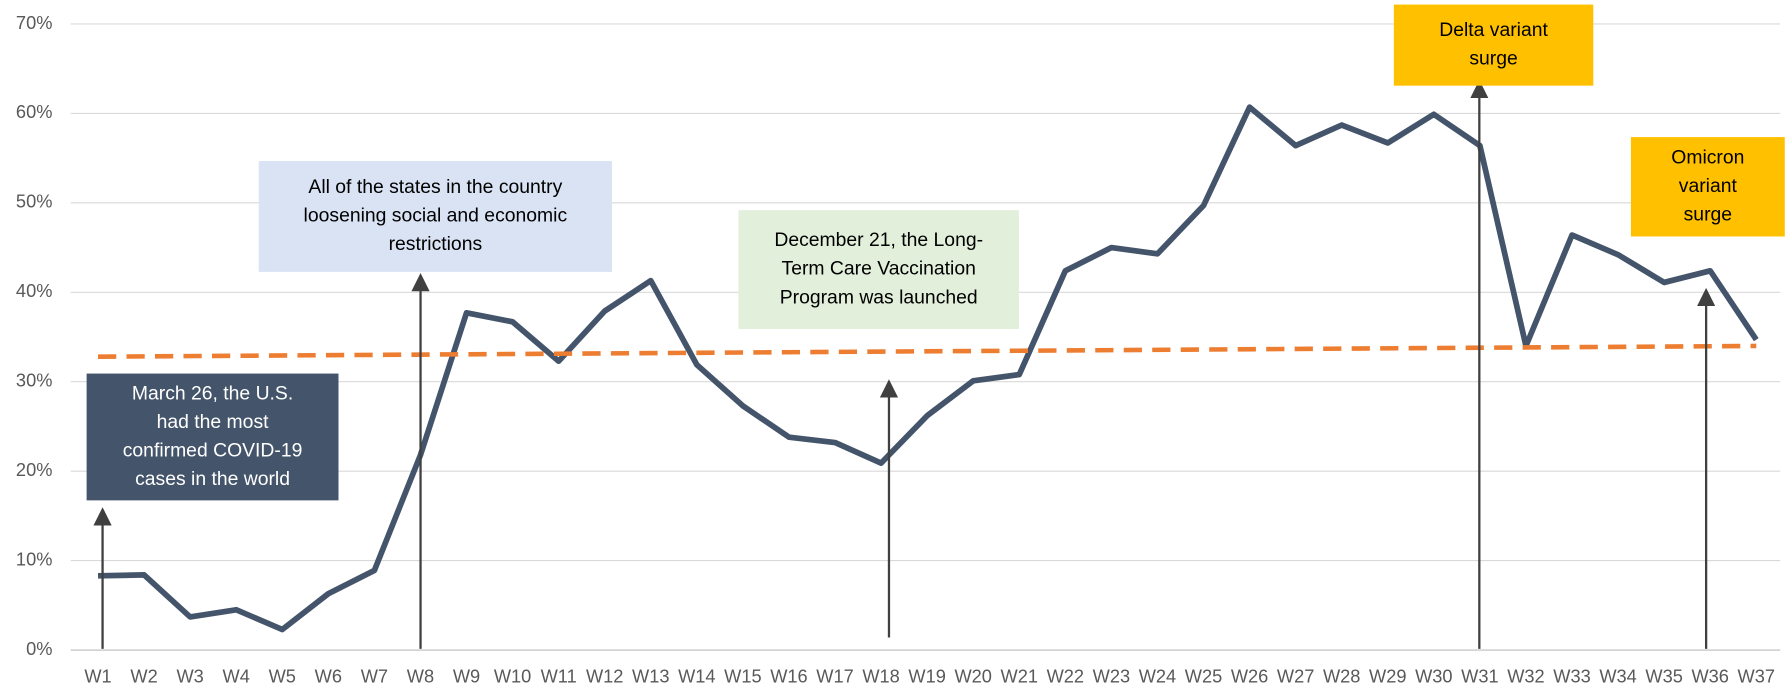 The width and height of the screenshot is (1787, 690). Describe the element at coordinates (1707, 157) in the screenshot. I see `annotation-text: Omicron` at that location.